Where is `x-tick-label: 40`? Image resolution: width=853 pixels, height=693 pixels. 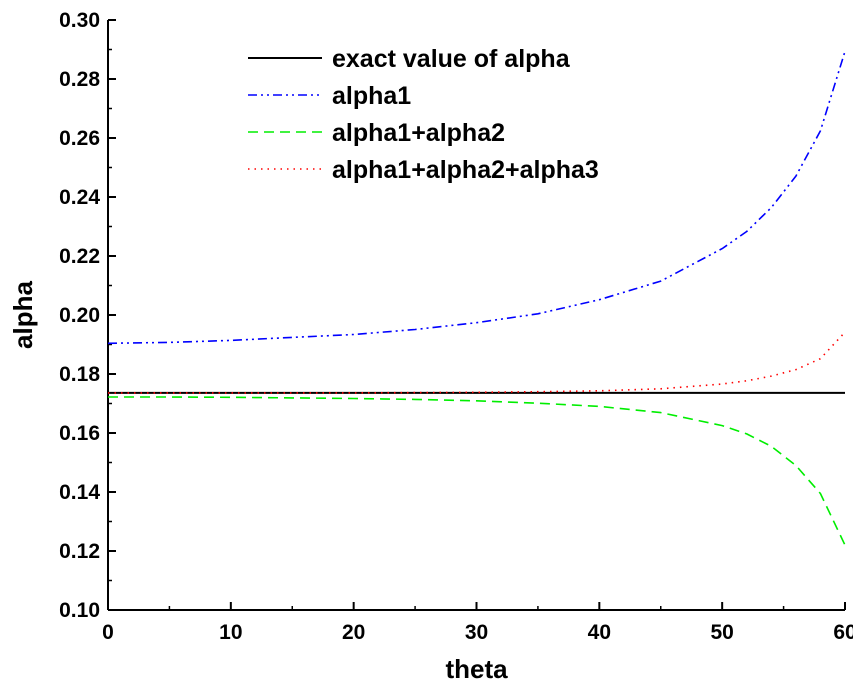 x-tick-label: 40 is located at coordinates (599, 632).